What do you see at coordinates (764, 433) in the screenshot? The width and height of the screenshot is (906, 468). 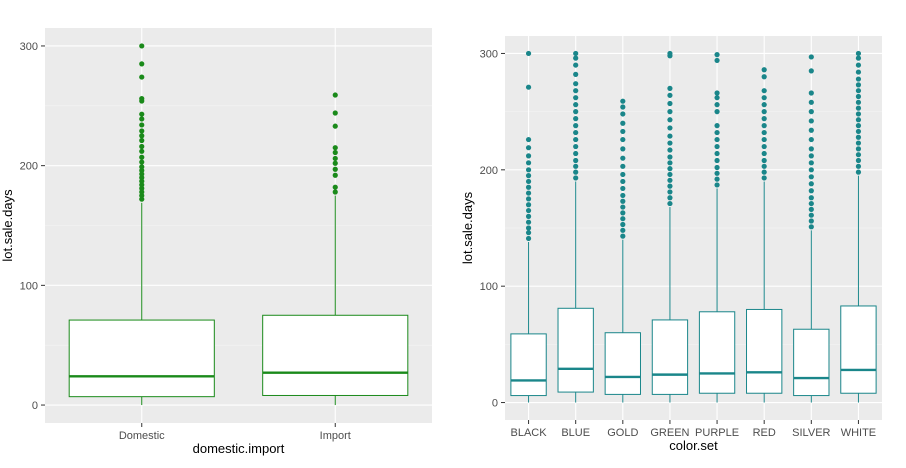 I see `x-tick-label: RED` at bounding box center [764, 433].